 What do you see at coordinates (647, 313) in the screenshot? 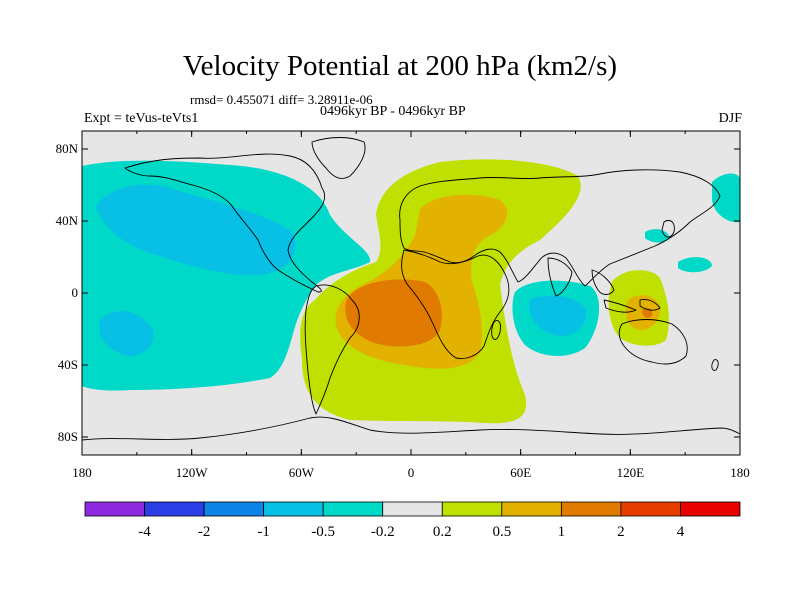
I see `contour-positive-indonesia-peak` at bounding box center [647, 313].